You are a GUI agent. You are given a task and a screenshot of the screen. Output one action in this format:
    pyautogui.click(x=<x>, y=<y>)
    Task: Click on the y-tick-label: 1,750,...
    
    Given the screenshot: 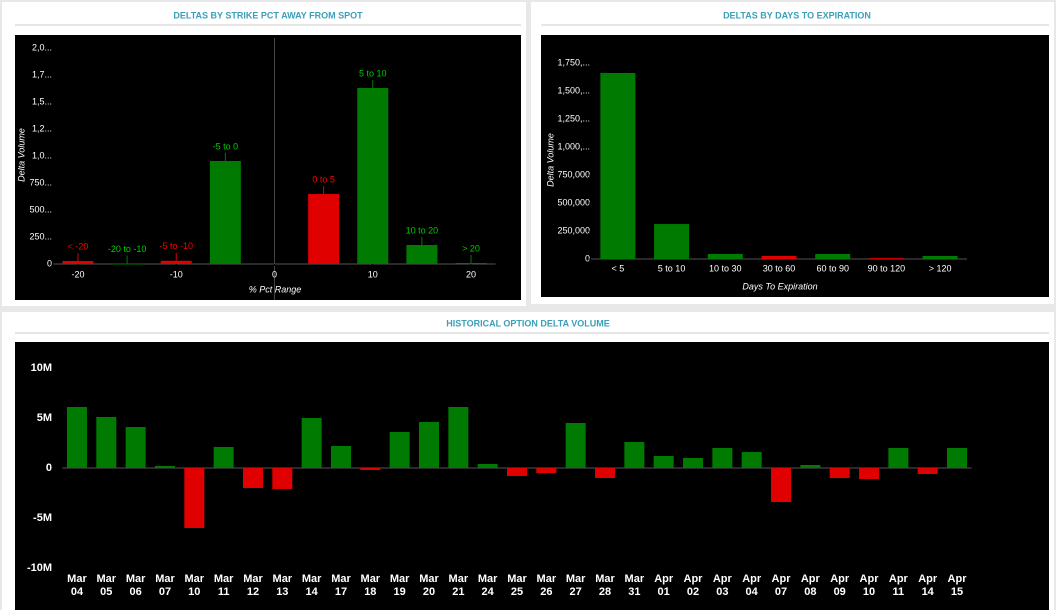 What is the action you would take?
    pyautogui.click(x=573, y=62)
    